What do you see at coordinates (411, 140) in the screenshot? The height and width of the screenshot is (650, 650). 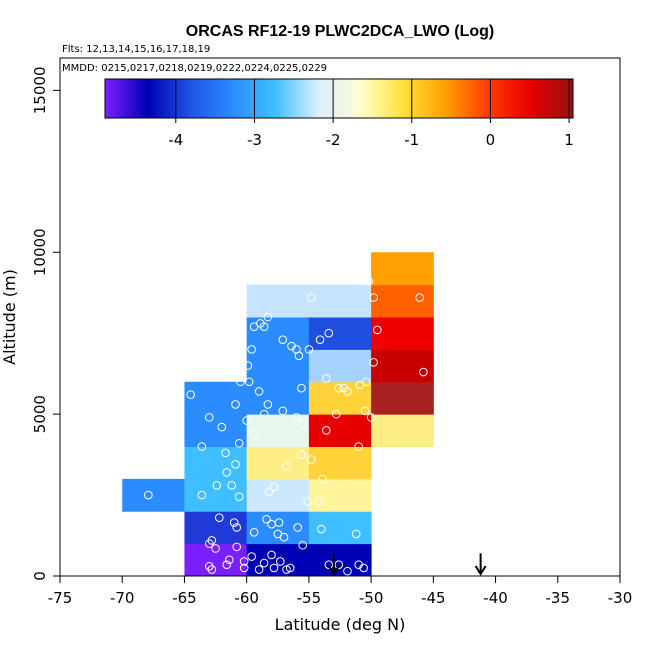 I see `colorbar-tick-label: -1` at bounding box center [411, 140].